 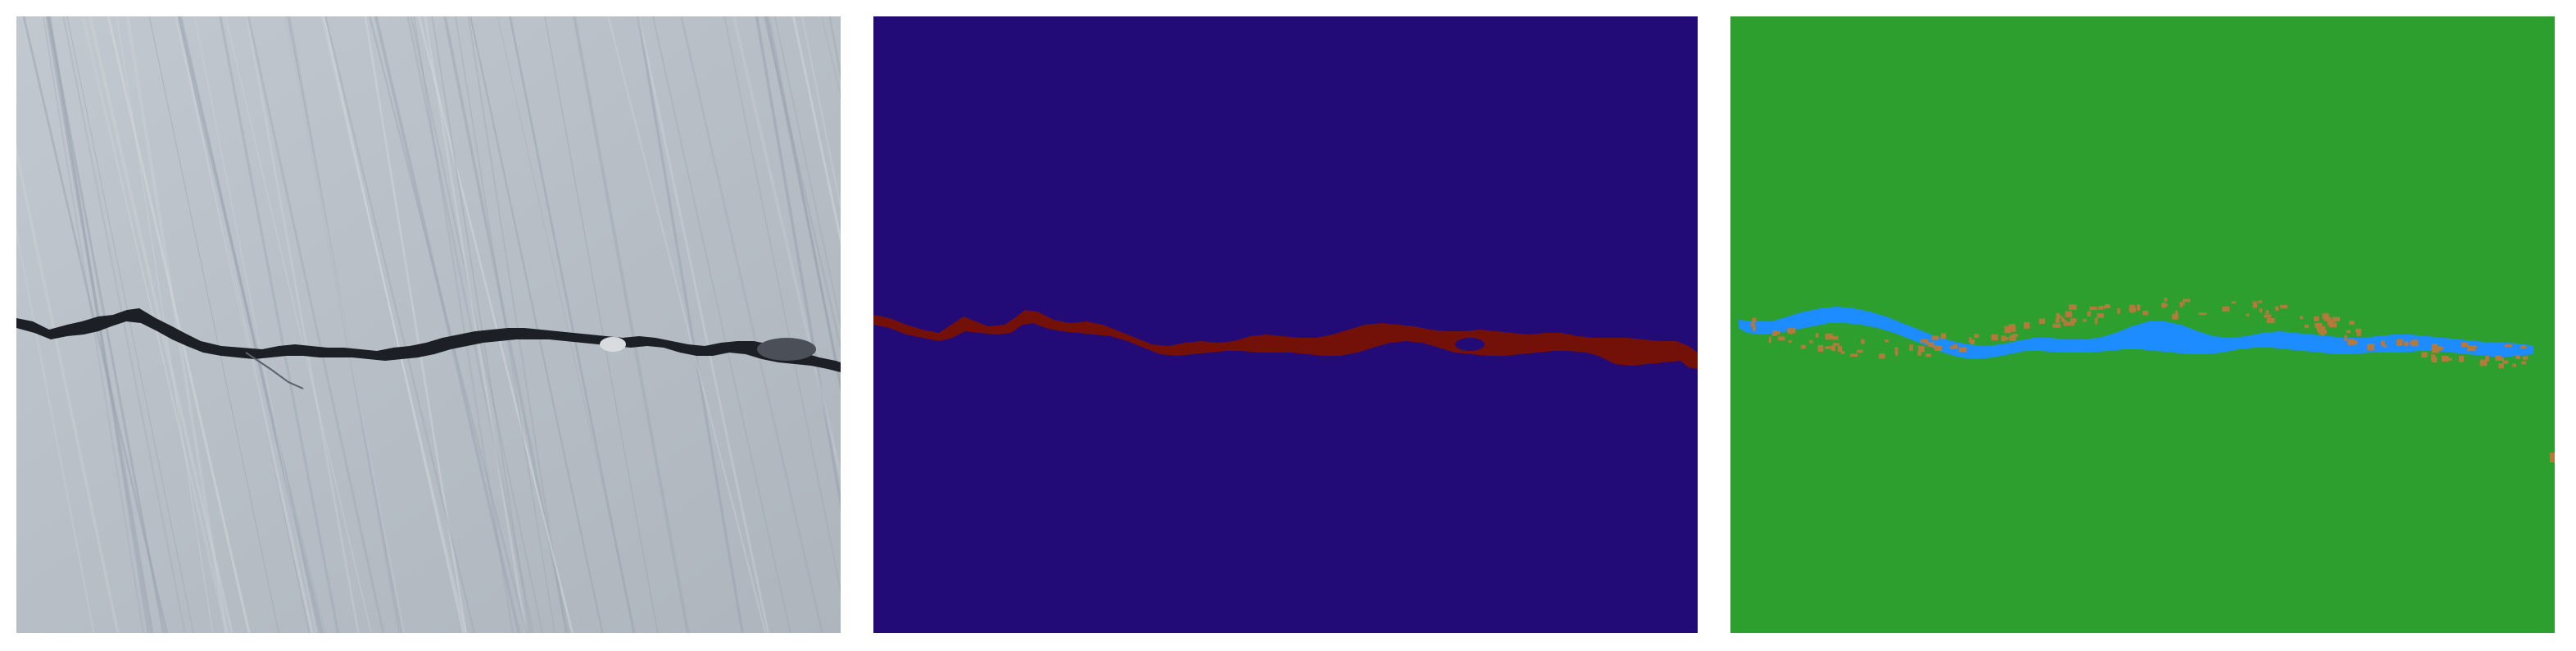 I want to click on crack-line, so click(x=429, y=340).